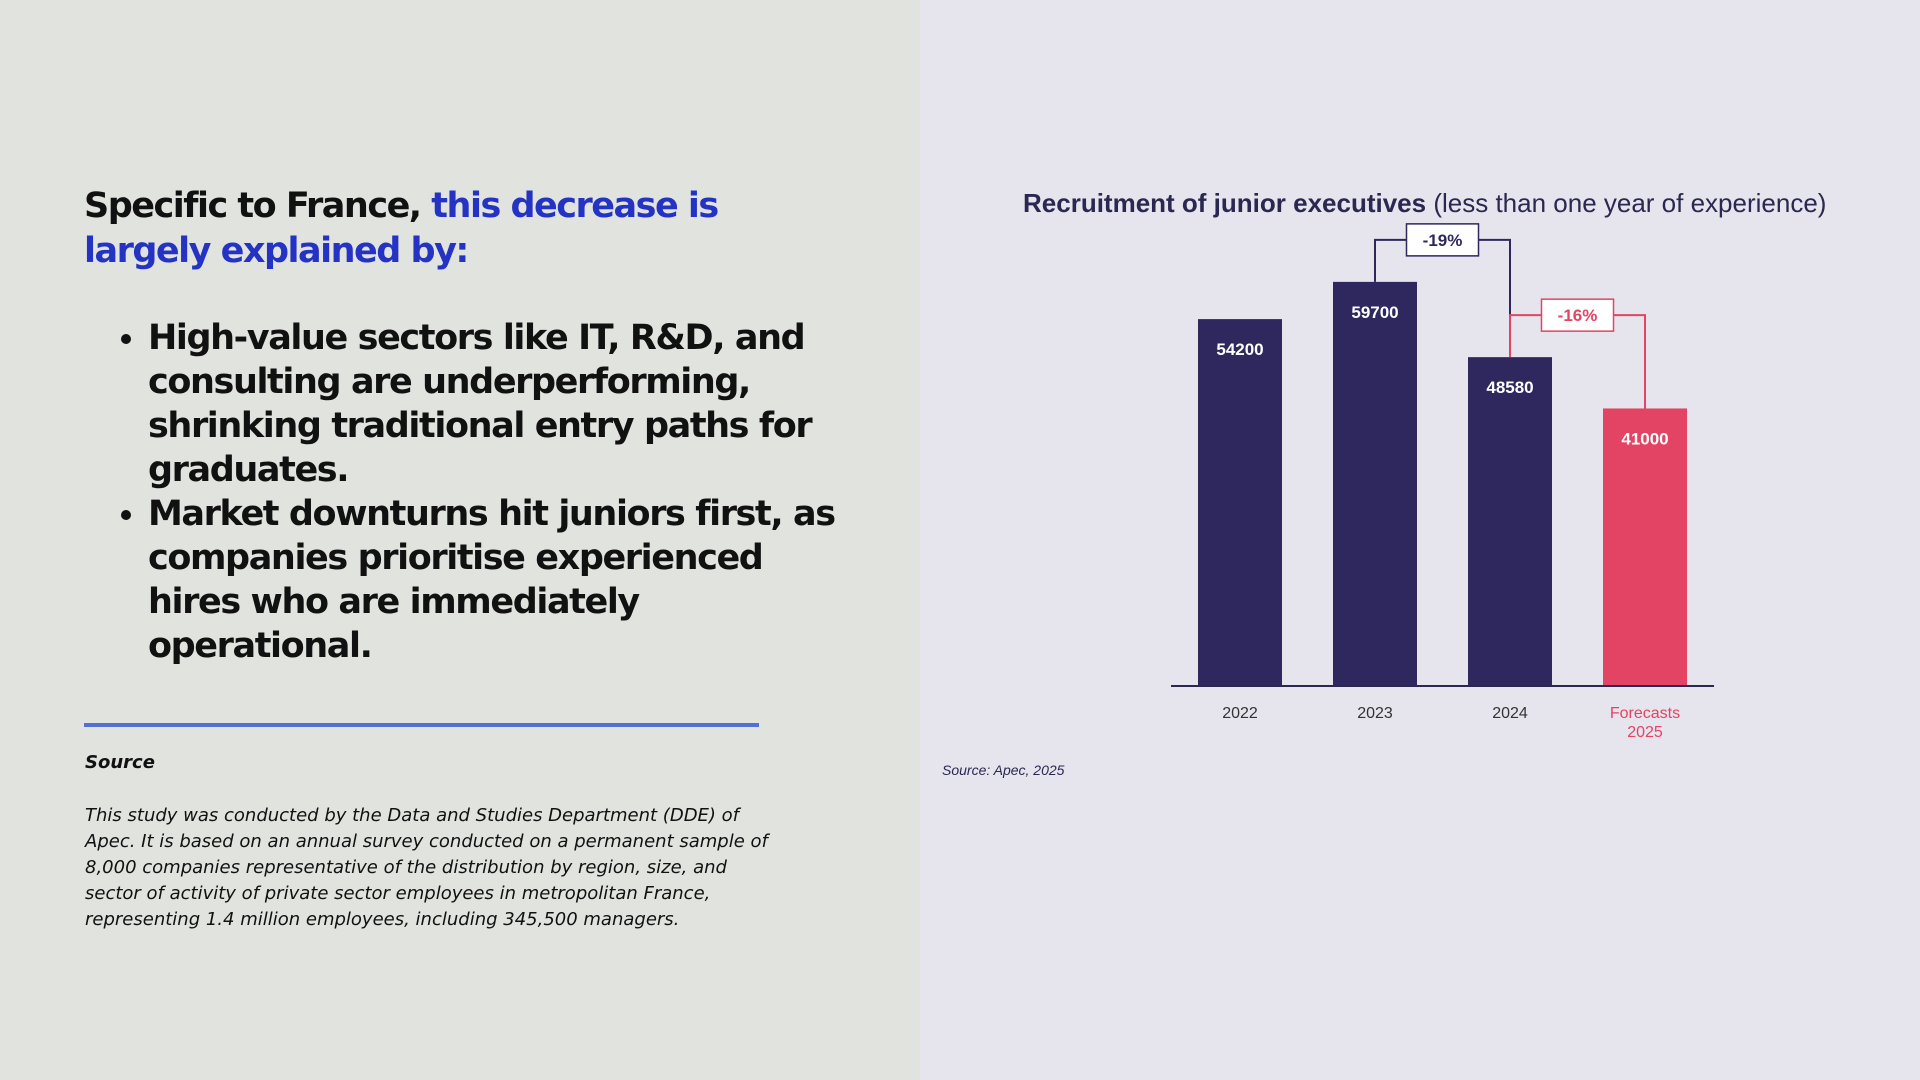 This screenshot has height=1080, width=1920. Describe the element at coordinates (1003, 770) in the screenshot. I see `chart-source: Source: Apec, 2025` at that location.